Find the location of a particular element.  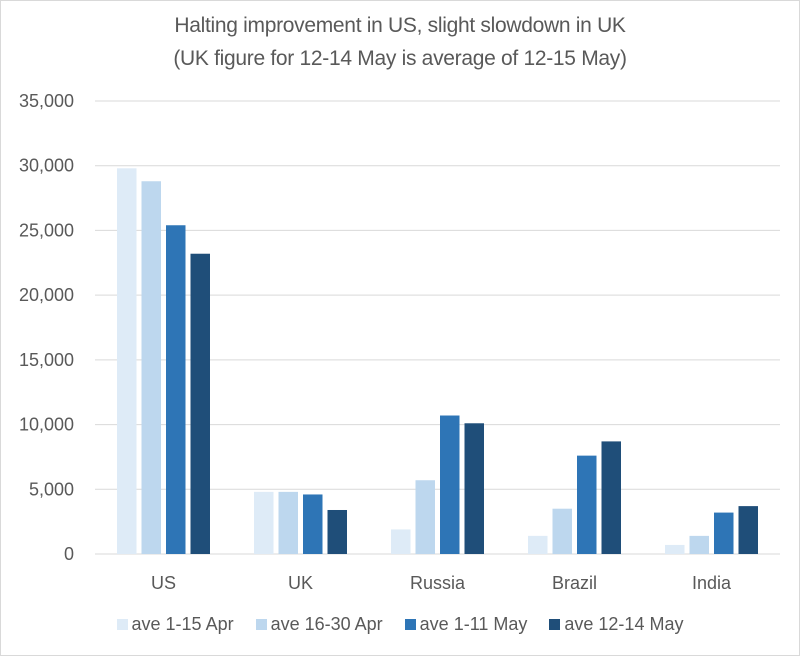

y-tick-label: 10,000 is located at coordinates (46, 425).